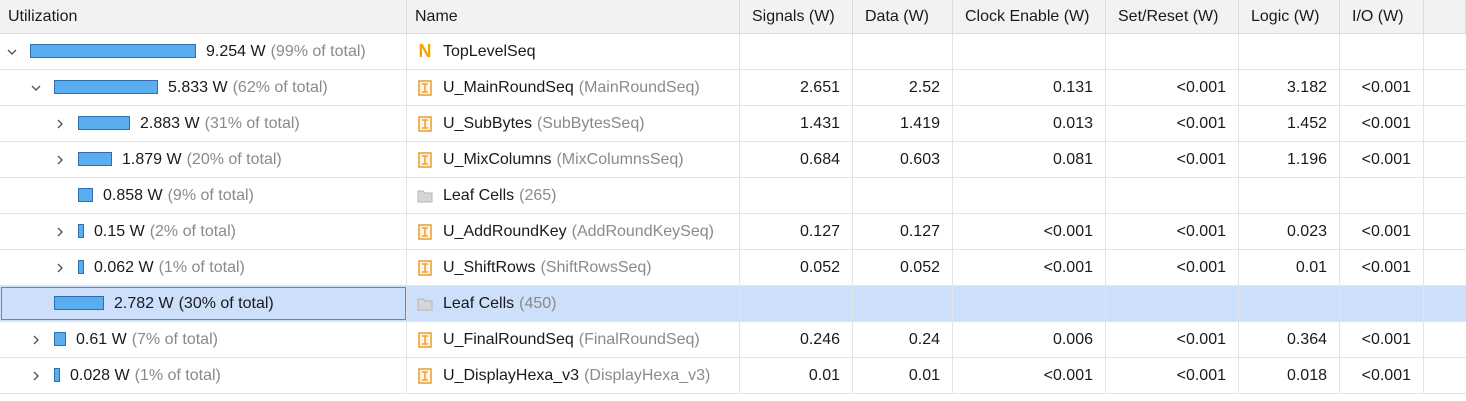  Describe the element at coordinates (796, 159) in the screenshot. I see `signals-cell: 0.684` at that location.